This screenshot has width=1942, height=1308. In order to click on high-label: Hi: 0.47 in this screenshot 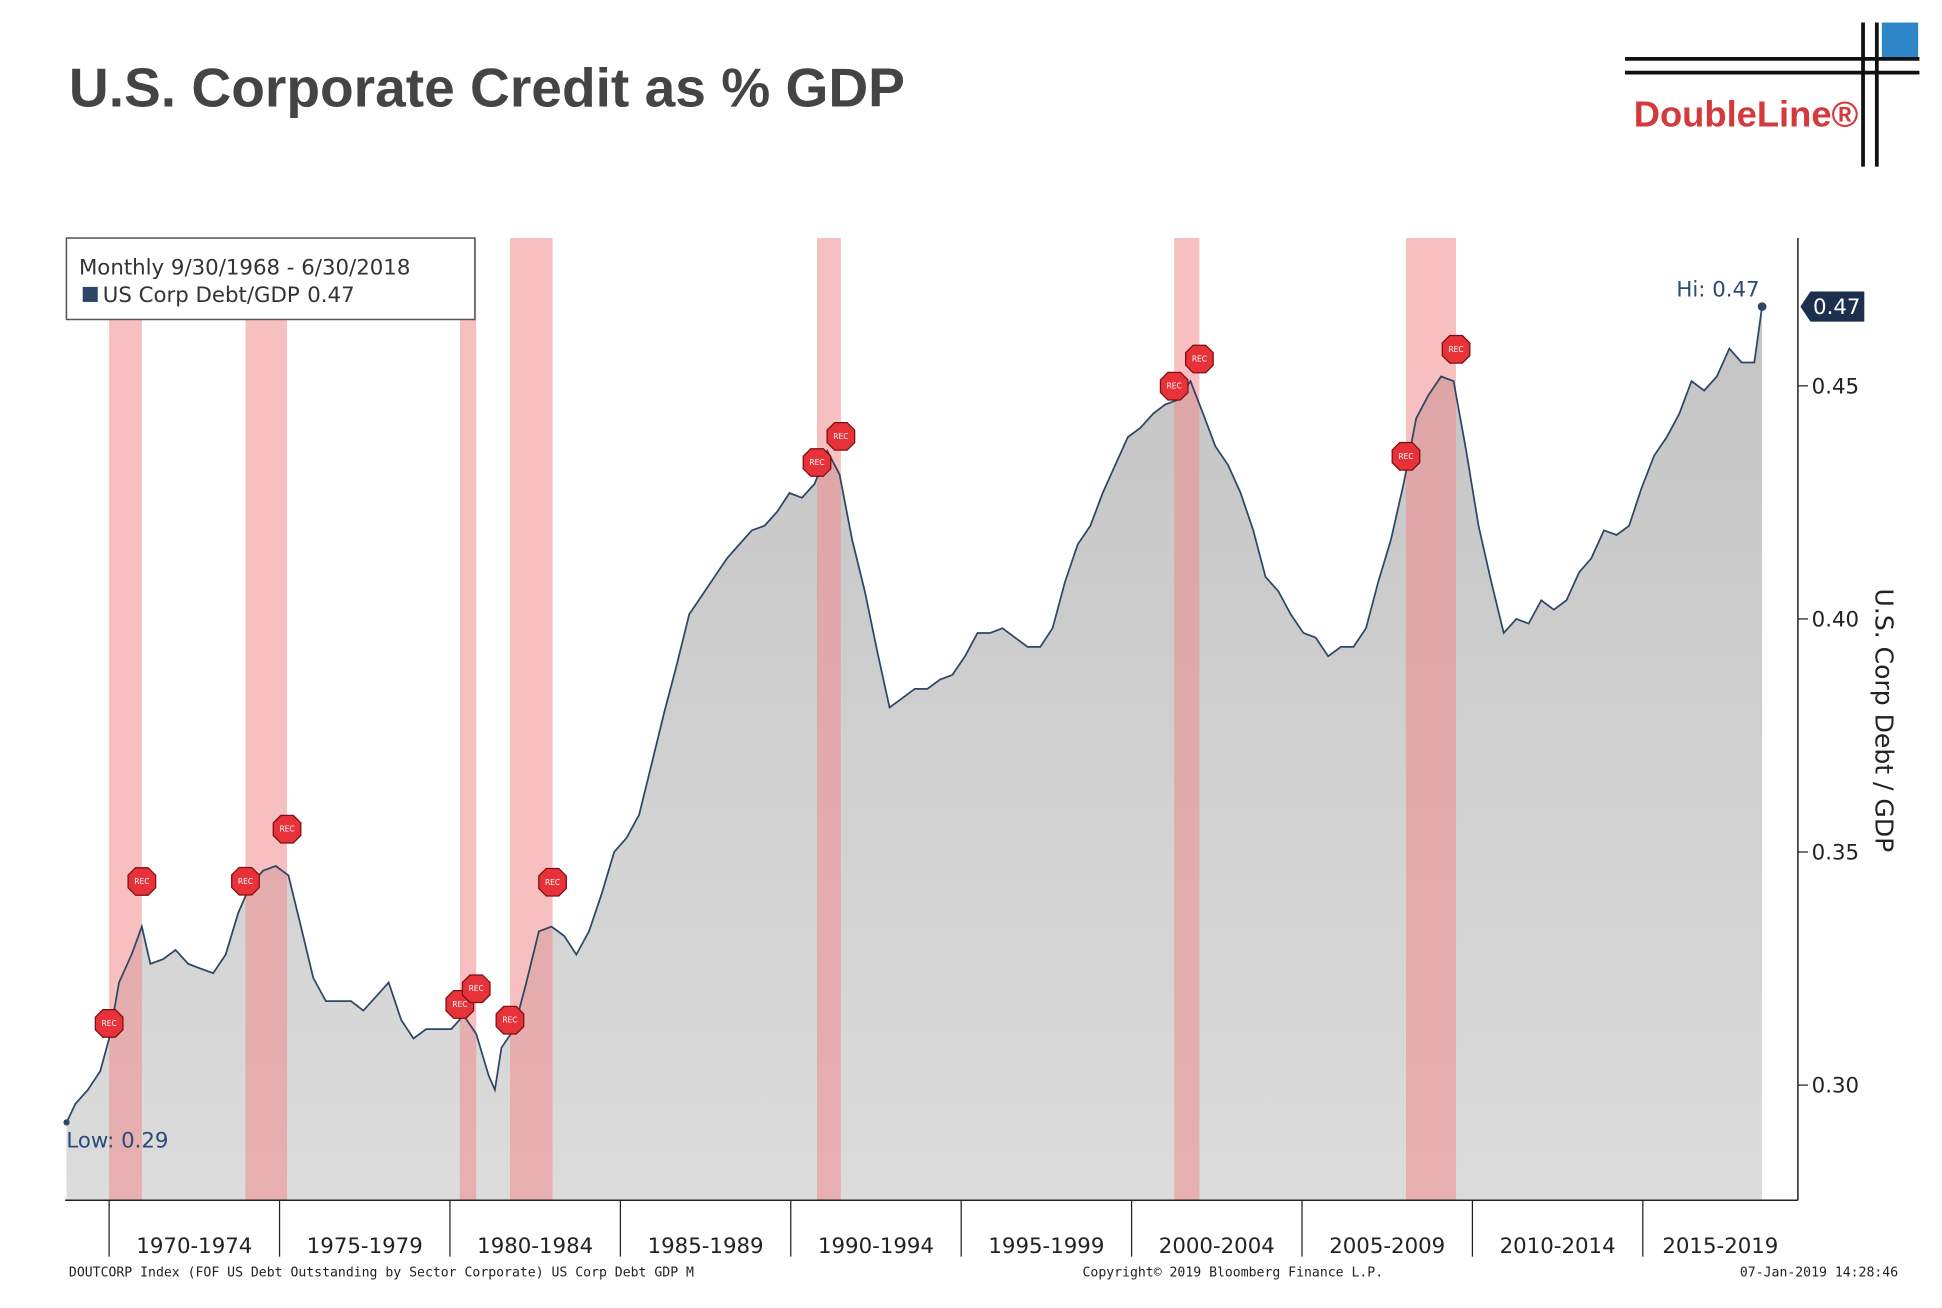, I will do `click(1717, 290)`.